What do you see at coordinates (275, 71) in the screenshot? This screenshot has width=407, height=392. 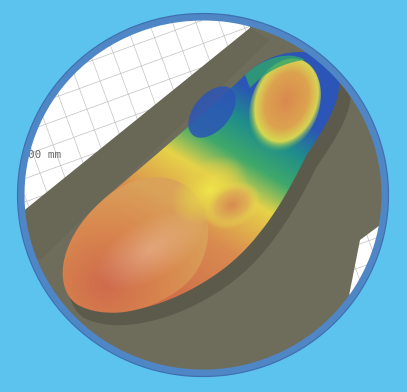 I see `toe-green-fringe` at bounding box center [275, 71].